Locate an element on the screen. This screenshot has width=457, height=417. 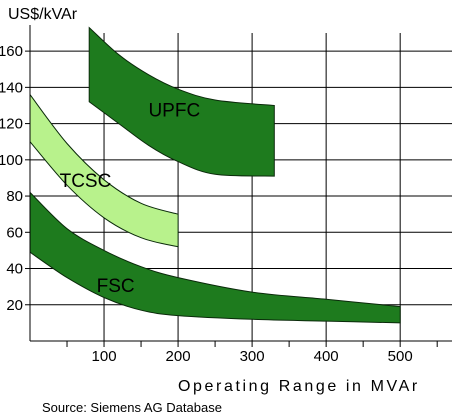
series-label-upfc: UPFC is located at coordinates (174, 110).